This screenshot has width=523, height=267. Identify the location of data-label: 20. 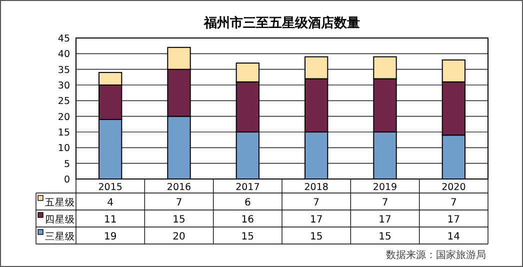
(179, 237).